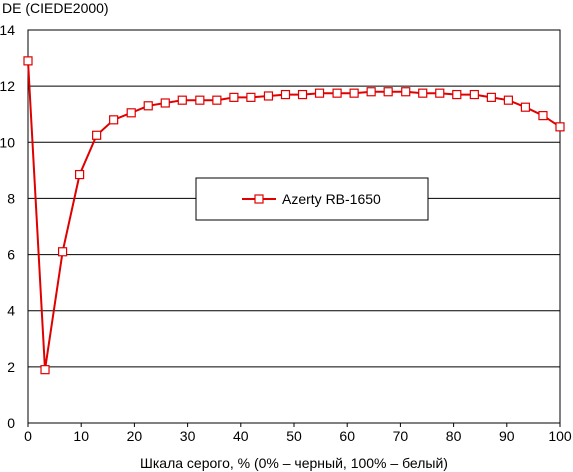  I want to click on x-tick-label: 50, so click(294, 436).